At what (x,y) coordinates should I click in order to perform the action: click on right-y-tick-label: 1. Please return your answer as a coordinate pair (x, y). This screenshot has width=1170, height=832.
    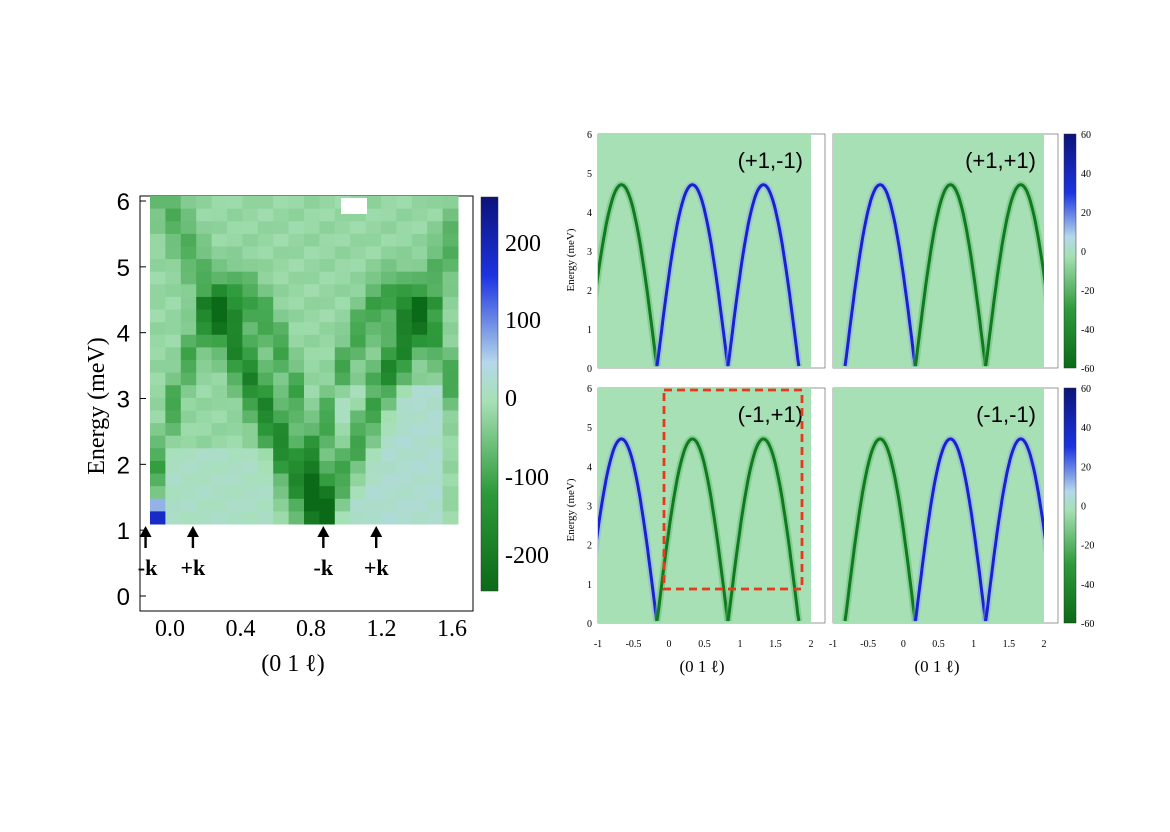
    Looking at the image, I should click on (589, 585).